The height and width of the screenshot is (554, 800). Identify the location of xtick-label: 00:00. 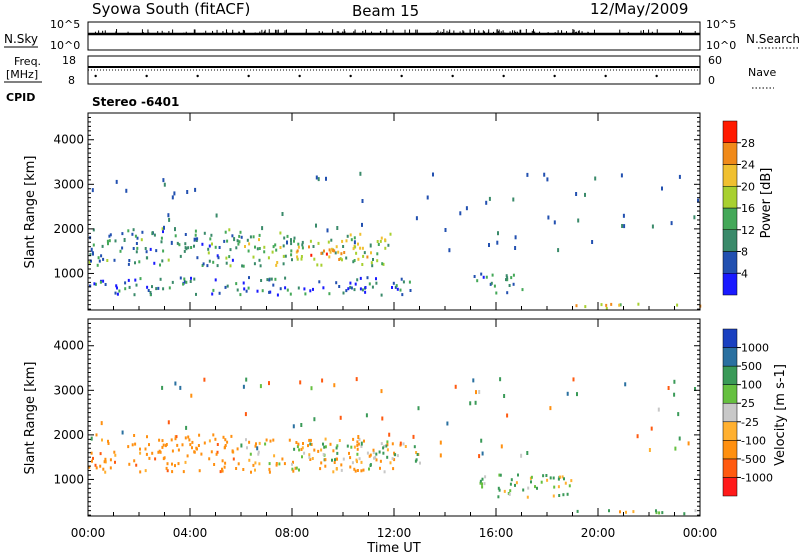
(700, 533).